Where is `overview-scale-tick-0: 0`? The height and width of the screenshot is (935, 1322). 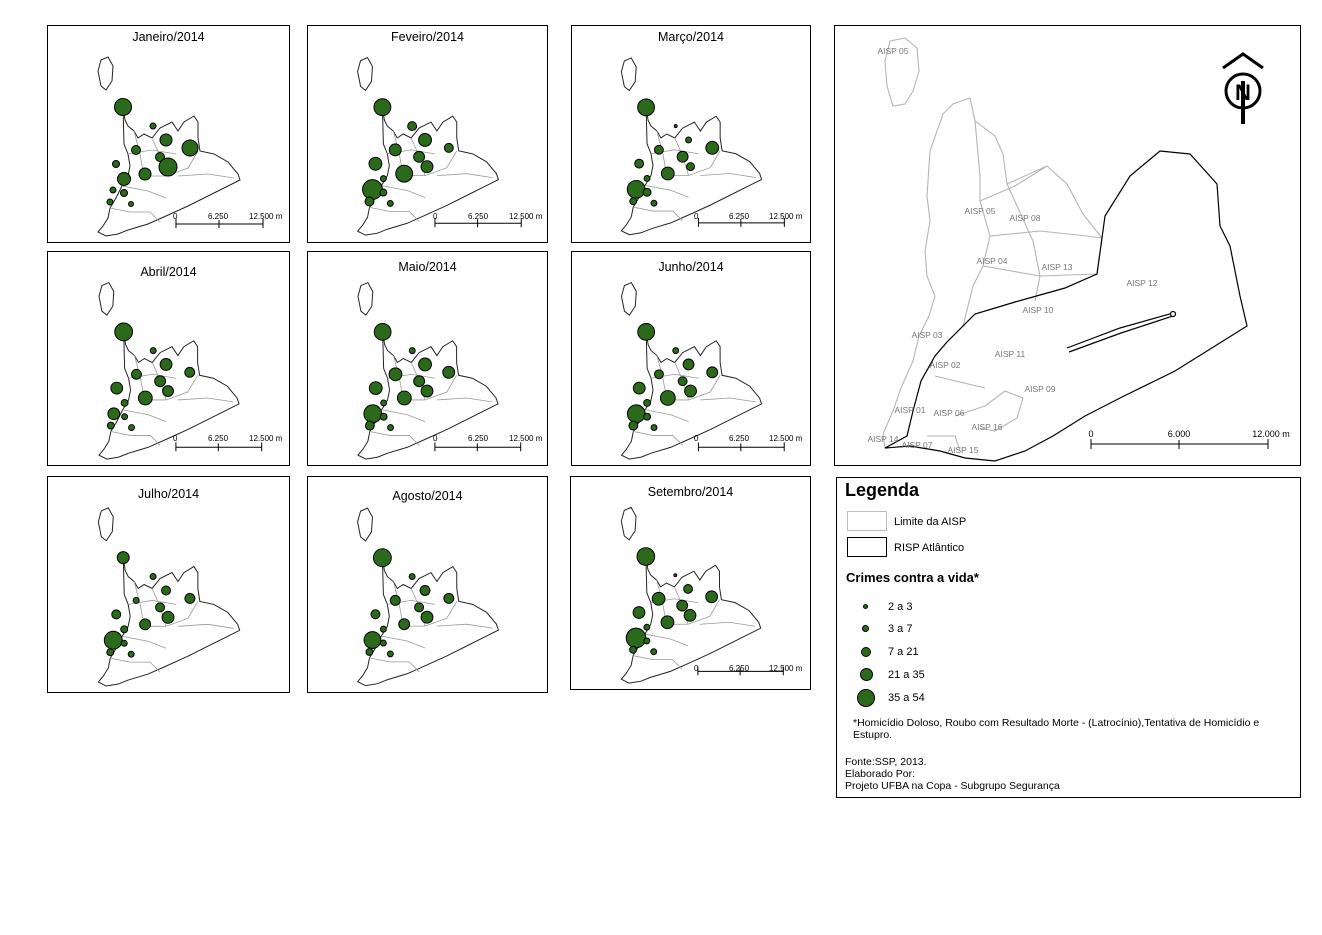
overview-scale-tick-0: 0 is located at coordinates (1090, 434).